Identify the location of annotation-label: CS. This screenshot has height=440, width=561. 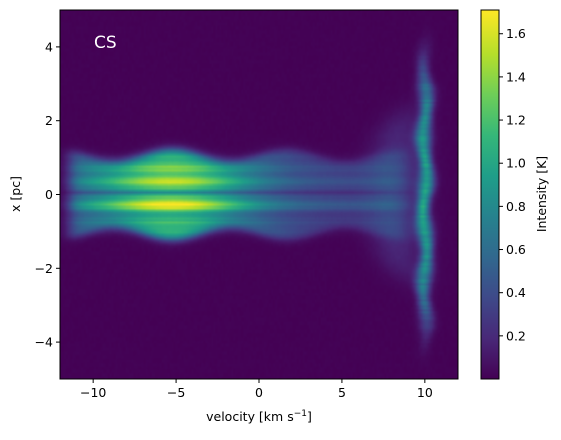
(105, 43).